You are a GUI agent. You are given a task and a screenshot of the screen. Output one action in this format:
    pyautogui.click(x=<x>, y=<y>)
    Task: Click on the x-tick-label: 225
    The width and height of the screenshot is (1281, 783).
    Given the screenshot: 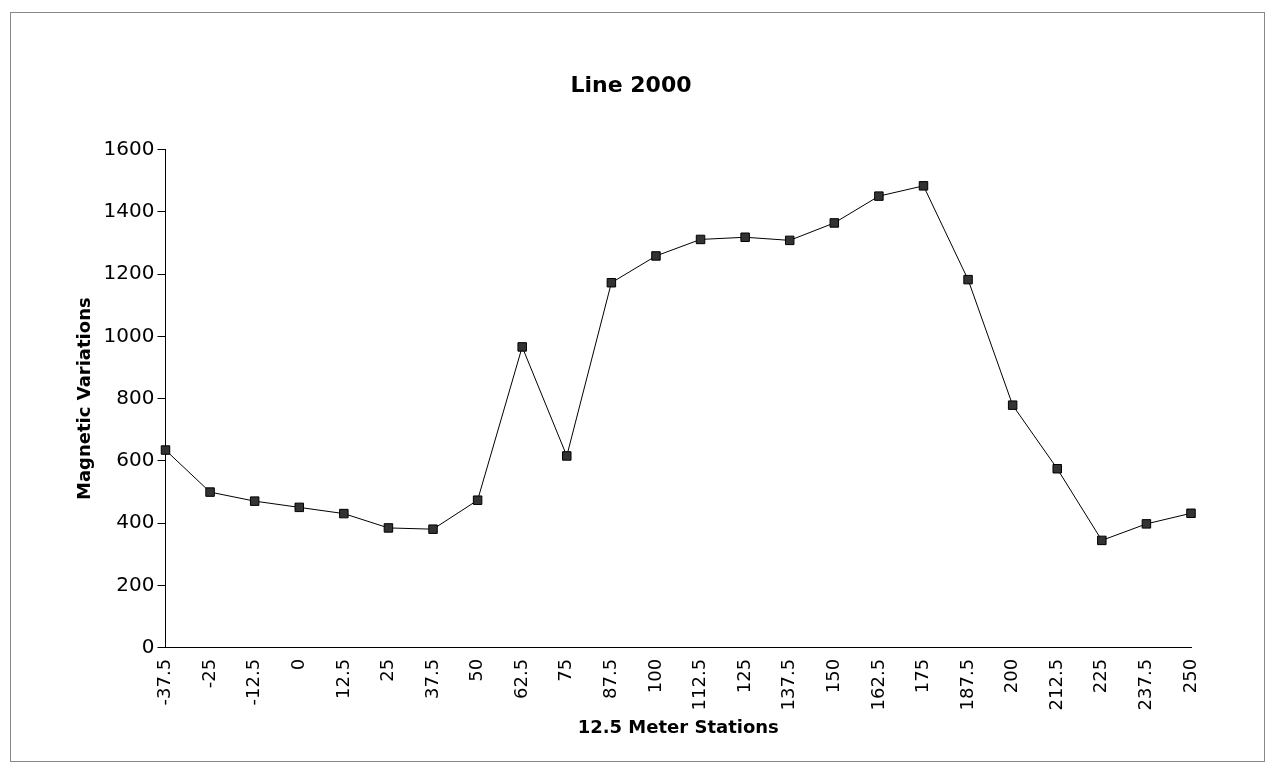 What is the action you would take?
    pyautogui.click(x=1100, y=676)
    